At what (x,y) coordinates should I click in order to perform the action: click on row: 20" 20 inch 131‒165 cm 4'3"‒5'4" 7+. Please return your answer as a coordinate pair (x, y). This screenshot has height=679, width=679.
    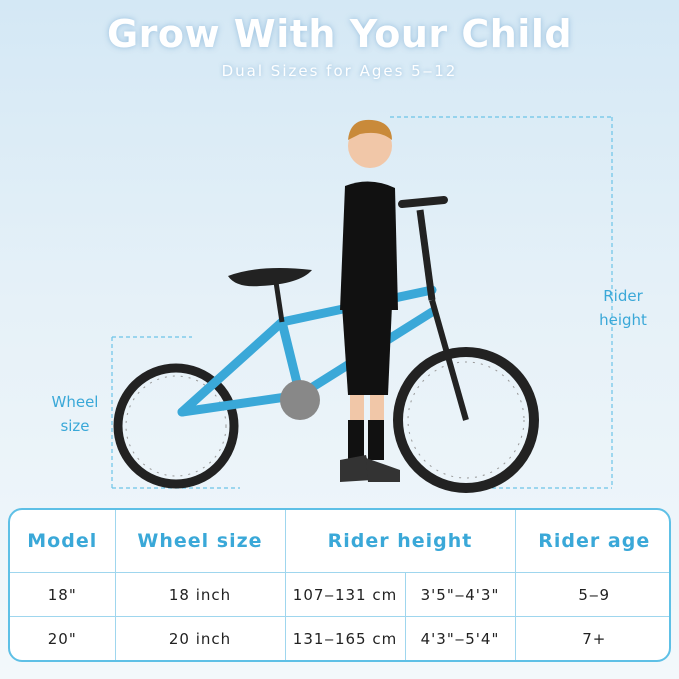
    Looking at the image, I should click on (339, 638).